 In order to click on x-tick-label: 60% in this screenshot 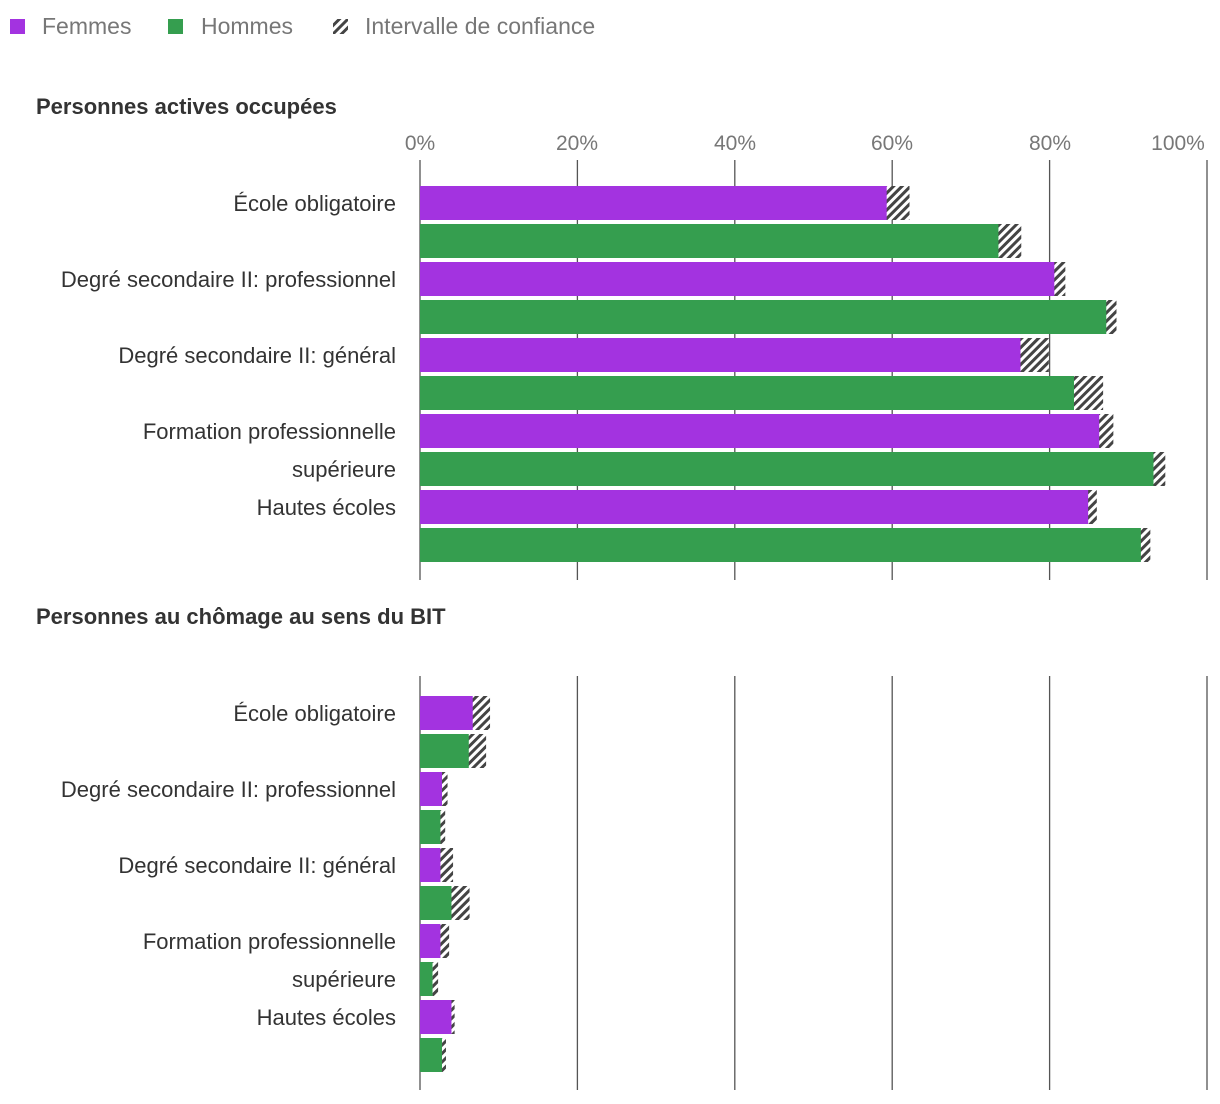, I will do `click(892, 143)`.